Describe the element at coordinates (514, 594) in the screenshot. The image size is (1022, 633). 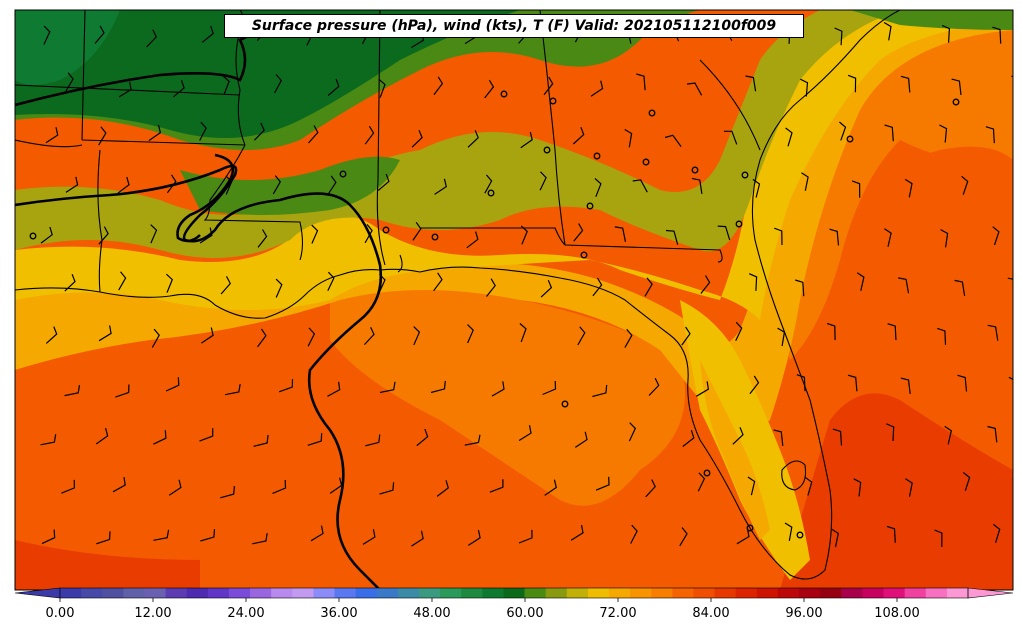
I see `colorbar` at that location.